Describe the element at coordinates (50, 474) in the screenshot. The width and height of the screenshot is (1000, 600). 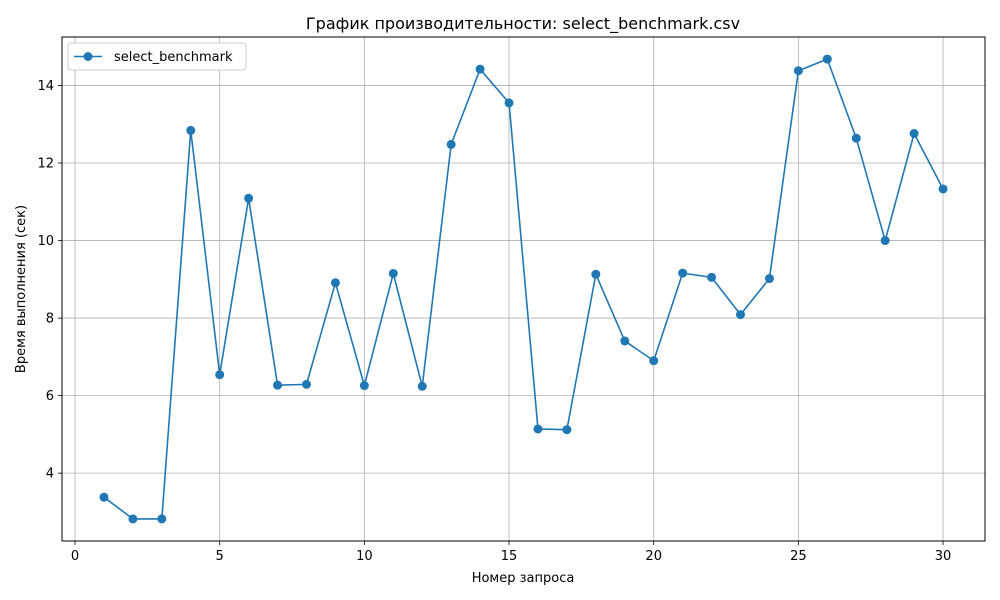
I see `y-tick-label: 4` at that location.